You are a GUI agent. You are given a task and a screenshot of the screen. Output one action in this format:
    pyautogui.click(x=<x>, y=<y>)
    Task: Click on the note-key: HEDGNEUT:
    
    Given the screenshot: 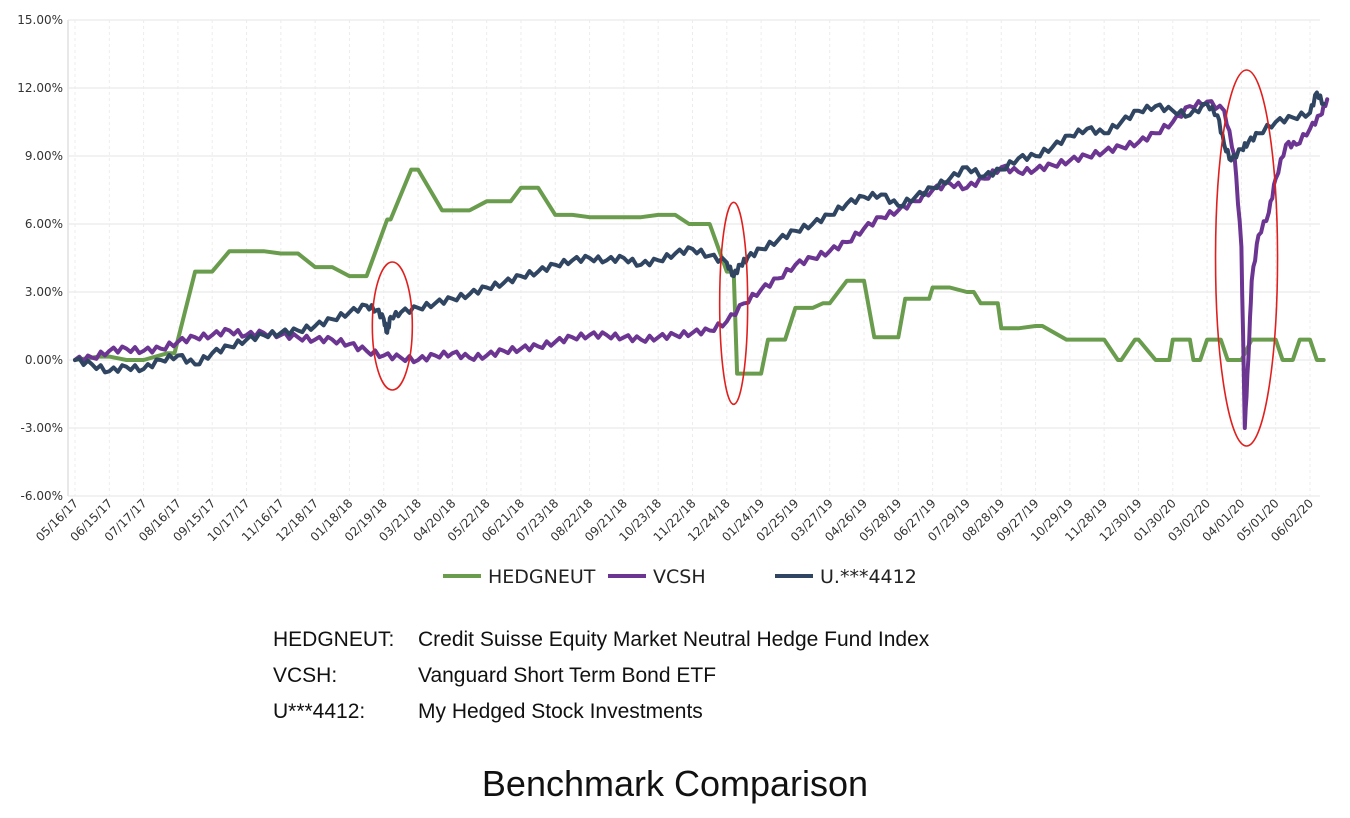 What is the action you would take?
    pyautogui.click(x=334, y=639)
    